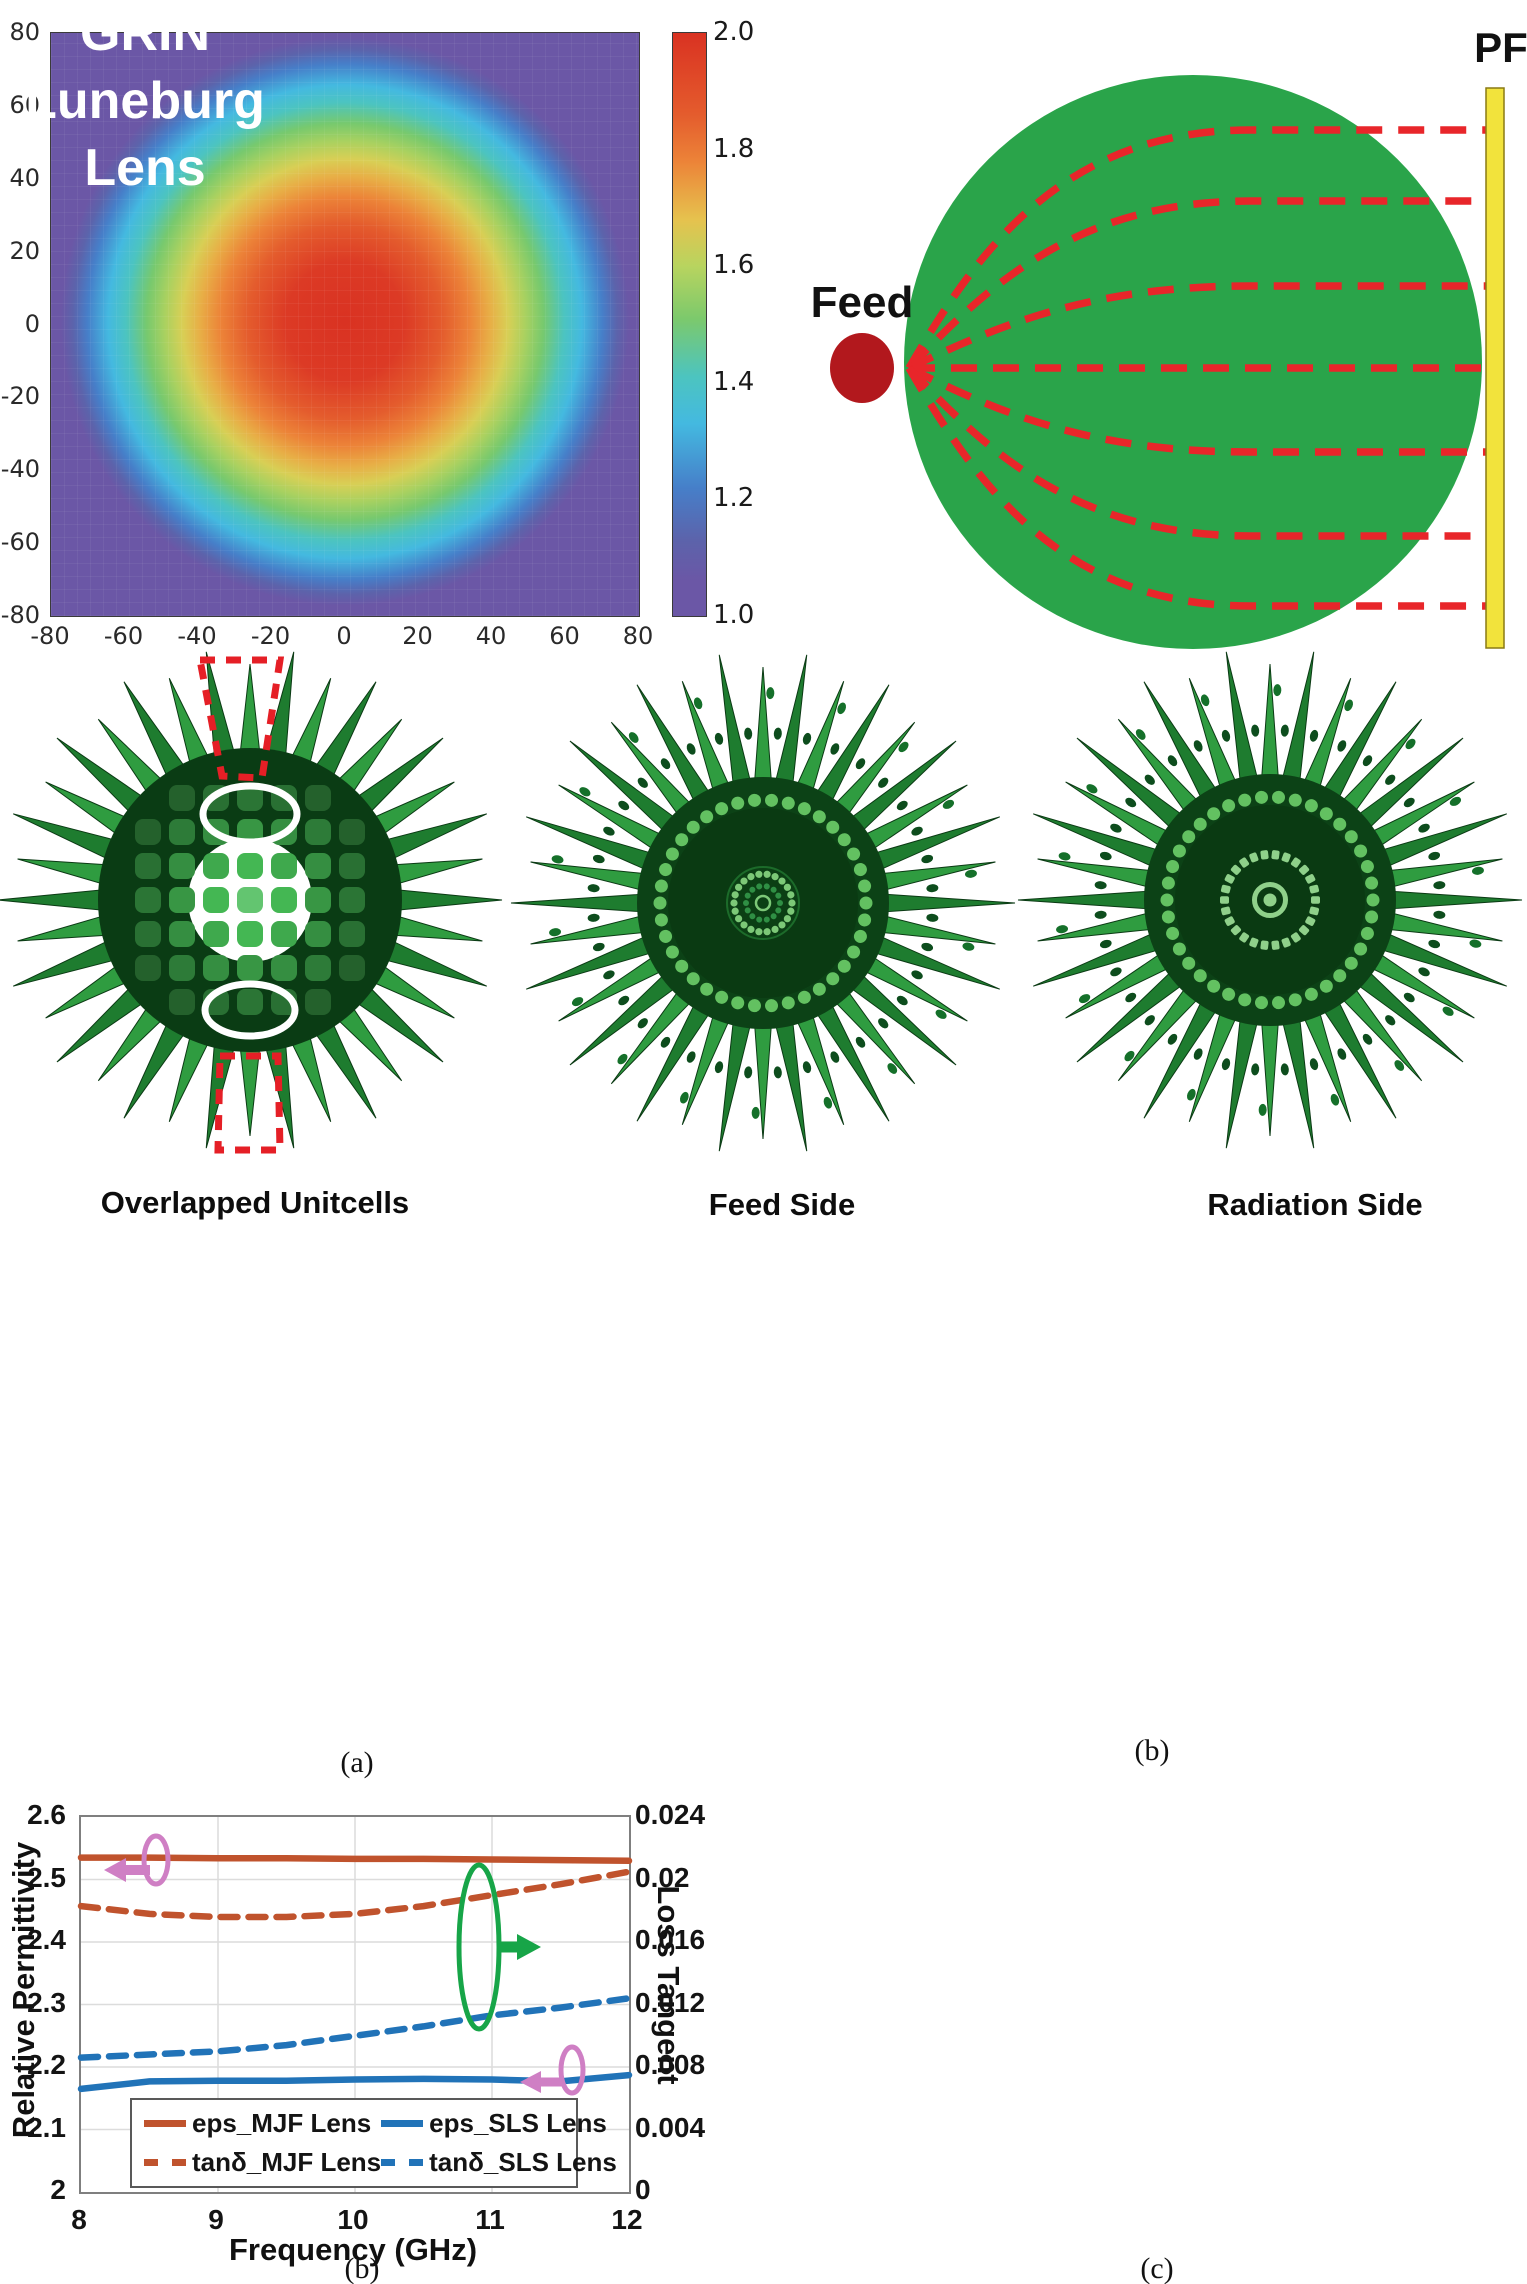 This screenshot has width=1527, height=2284. What do you see at coordinates (20, 615) in the screenshot?
I see `heatmap-y-tick: -80` at bounding box center [20, 615].